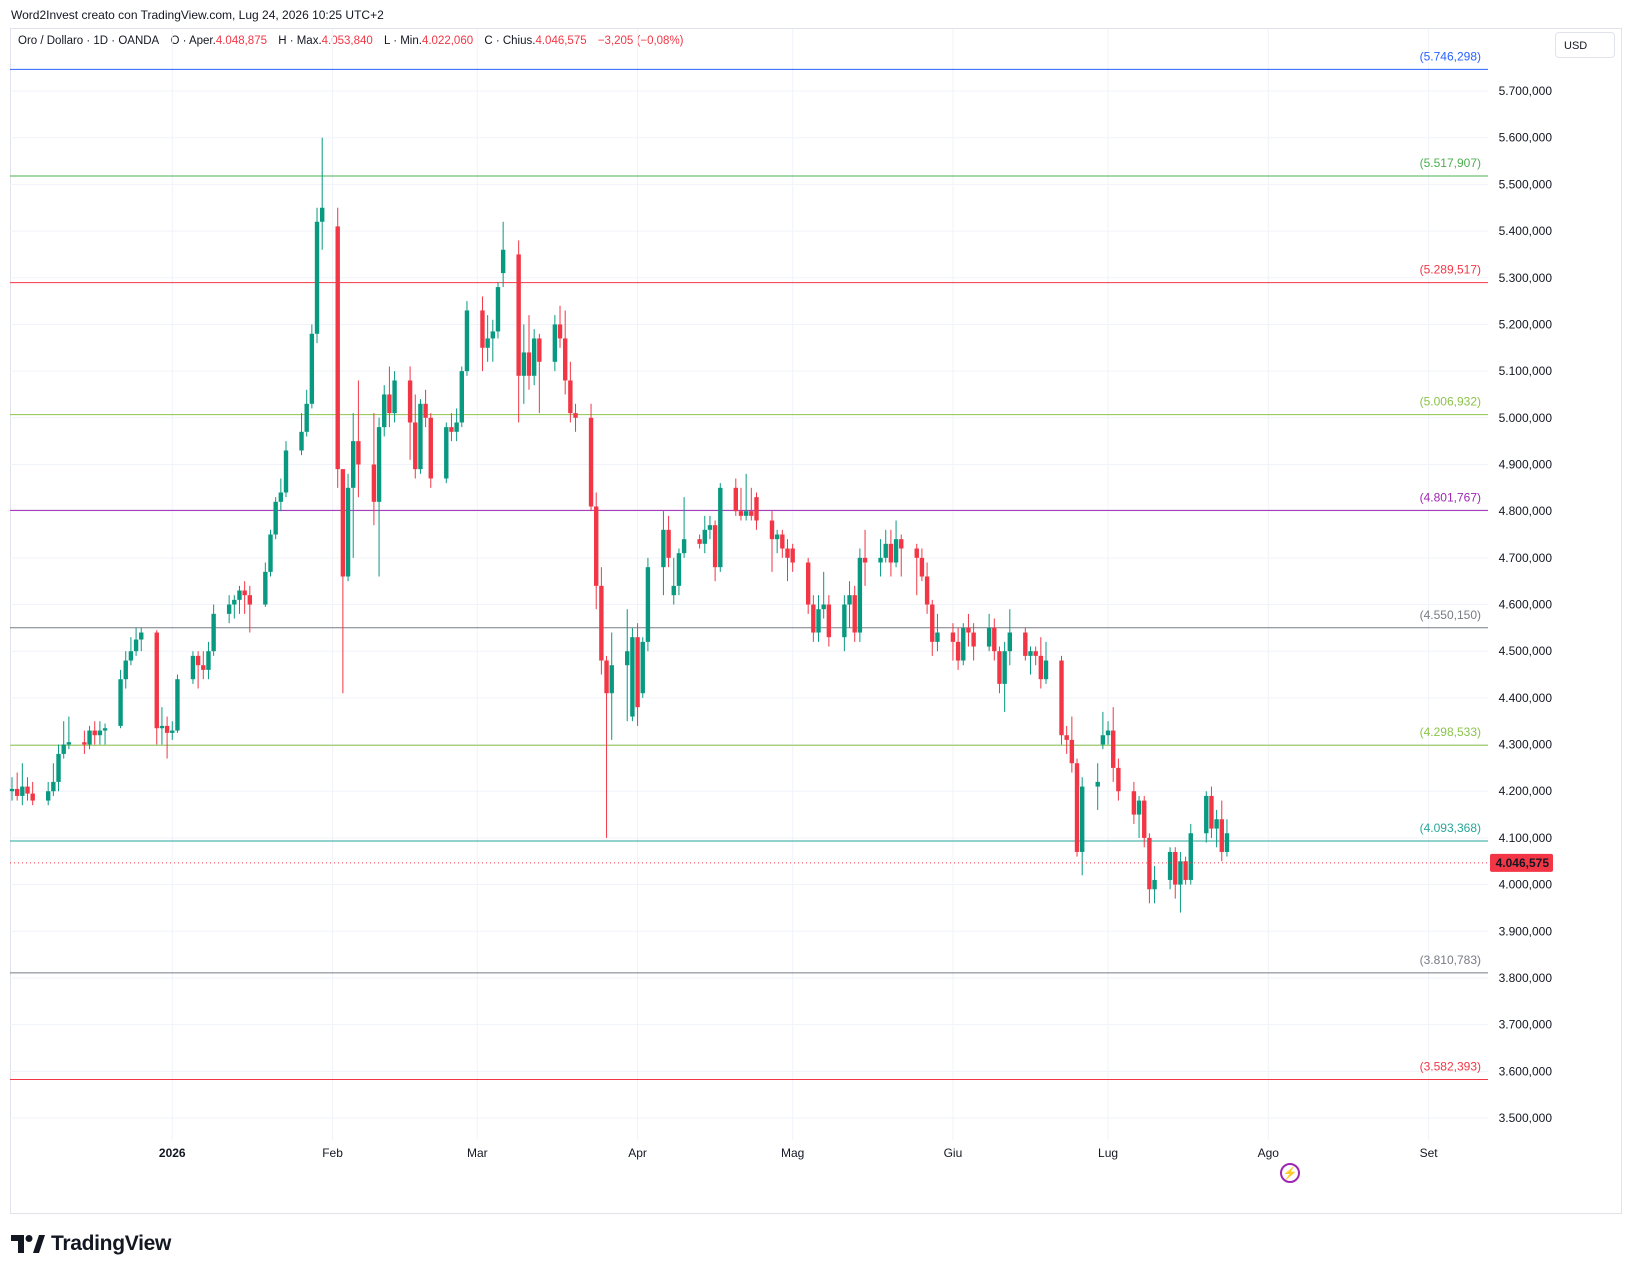  I want to click on y-tick-label: 4.700,000, so click(1526, 558).